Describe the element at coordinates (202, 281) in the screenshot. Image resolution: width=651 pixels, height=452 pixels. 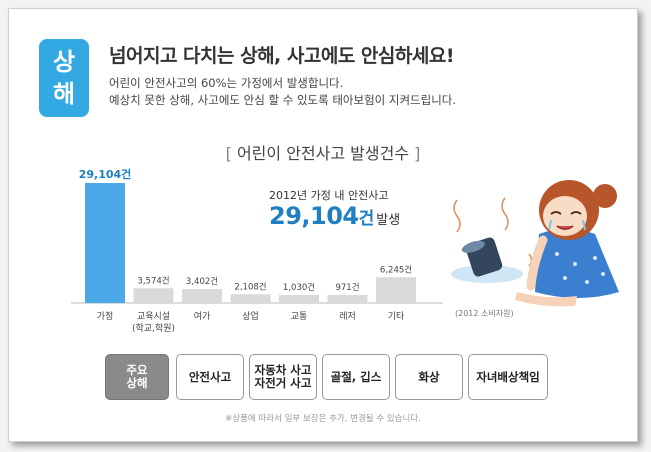
I see `bar-value-label-2: 3,402건` at that location.